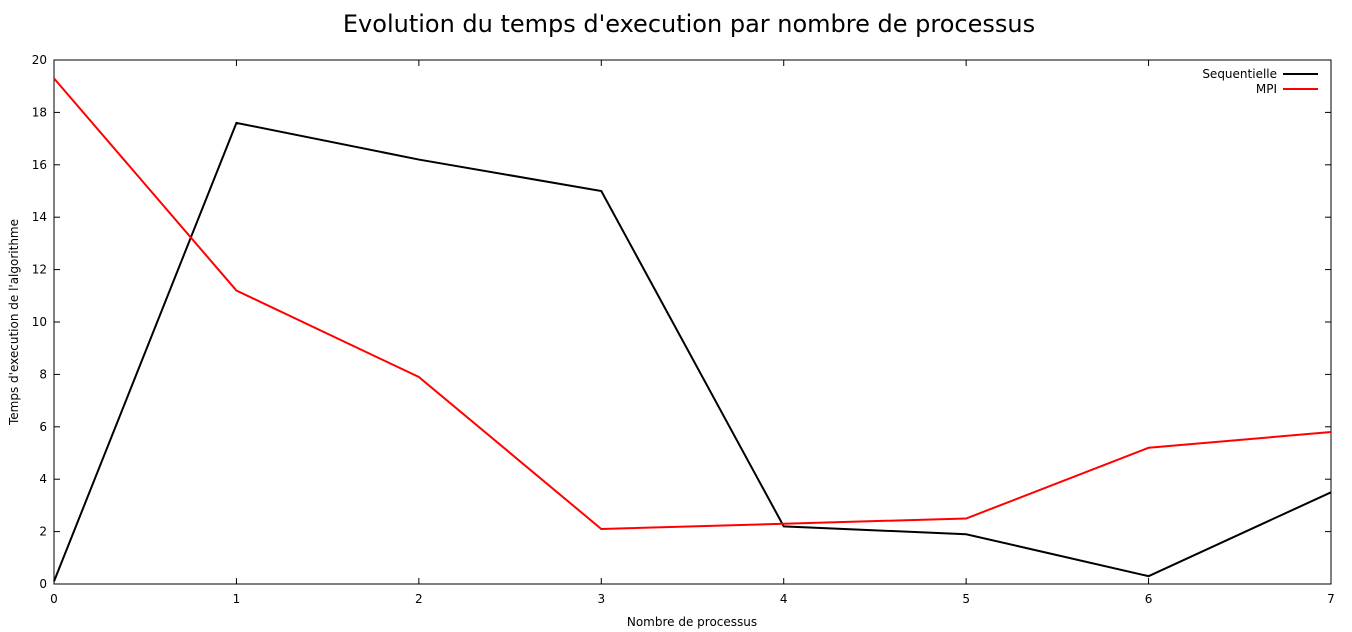 This screenshot has height=632, width=1352. What do you see at coordinates (54, 599) in the screenshot?
I see `x-tick-label: 0` at bounding box center [54, 599].